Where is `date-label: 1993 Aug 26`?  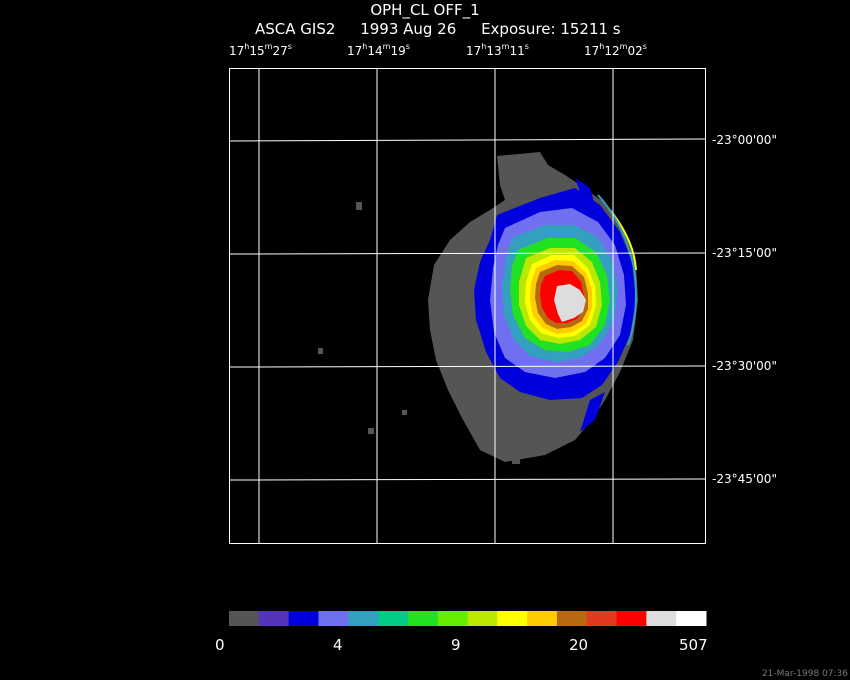
date-label: 1993 Aug 26 is located at coordinates (408, 29).